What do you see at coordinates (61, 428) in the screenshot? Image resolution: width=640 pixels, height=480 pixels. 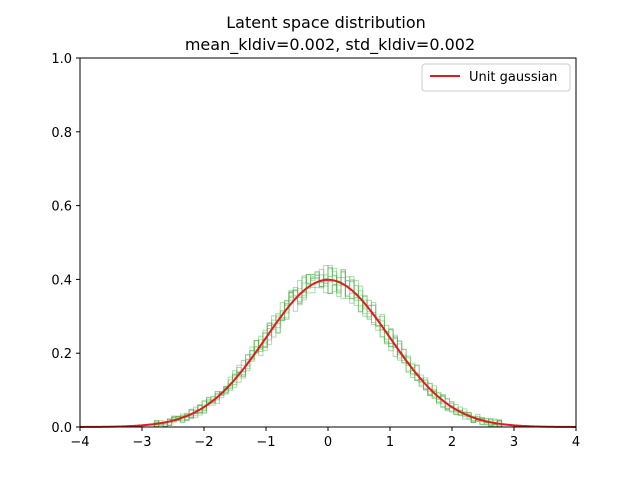 I see `y-tick-label: 0.0` at bounding box center [61, 428].